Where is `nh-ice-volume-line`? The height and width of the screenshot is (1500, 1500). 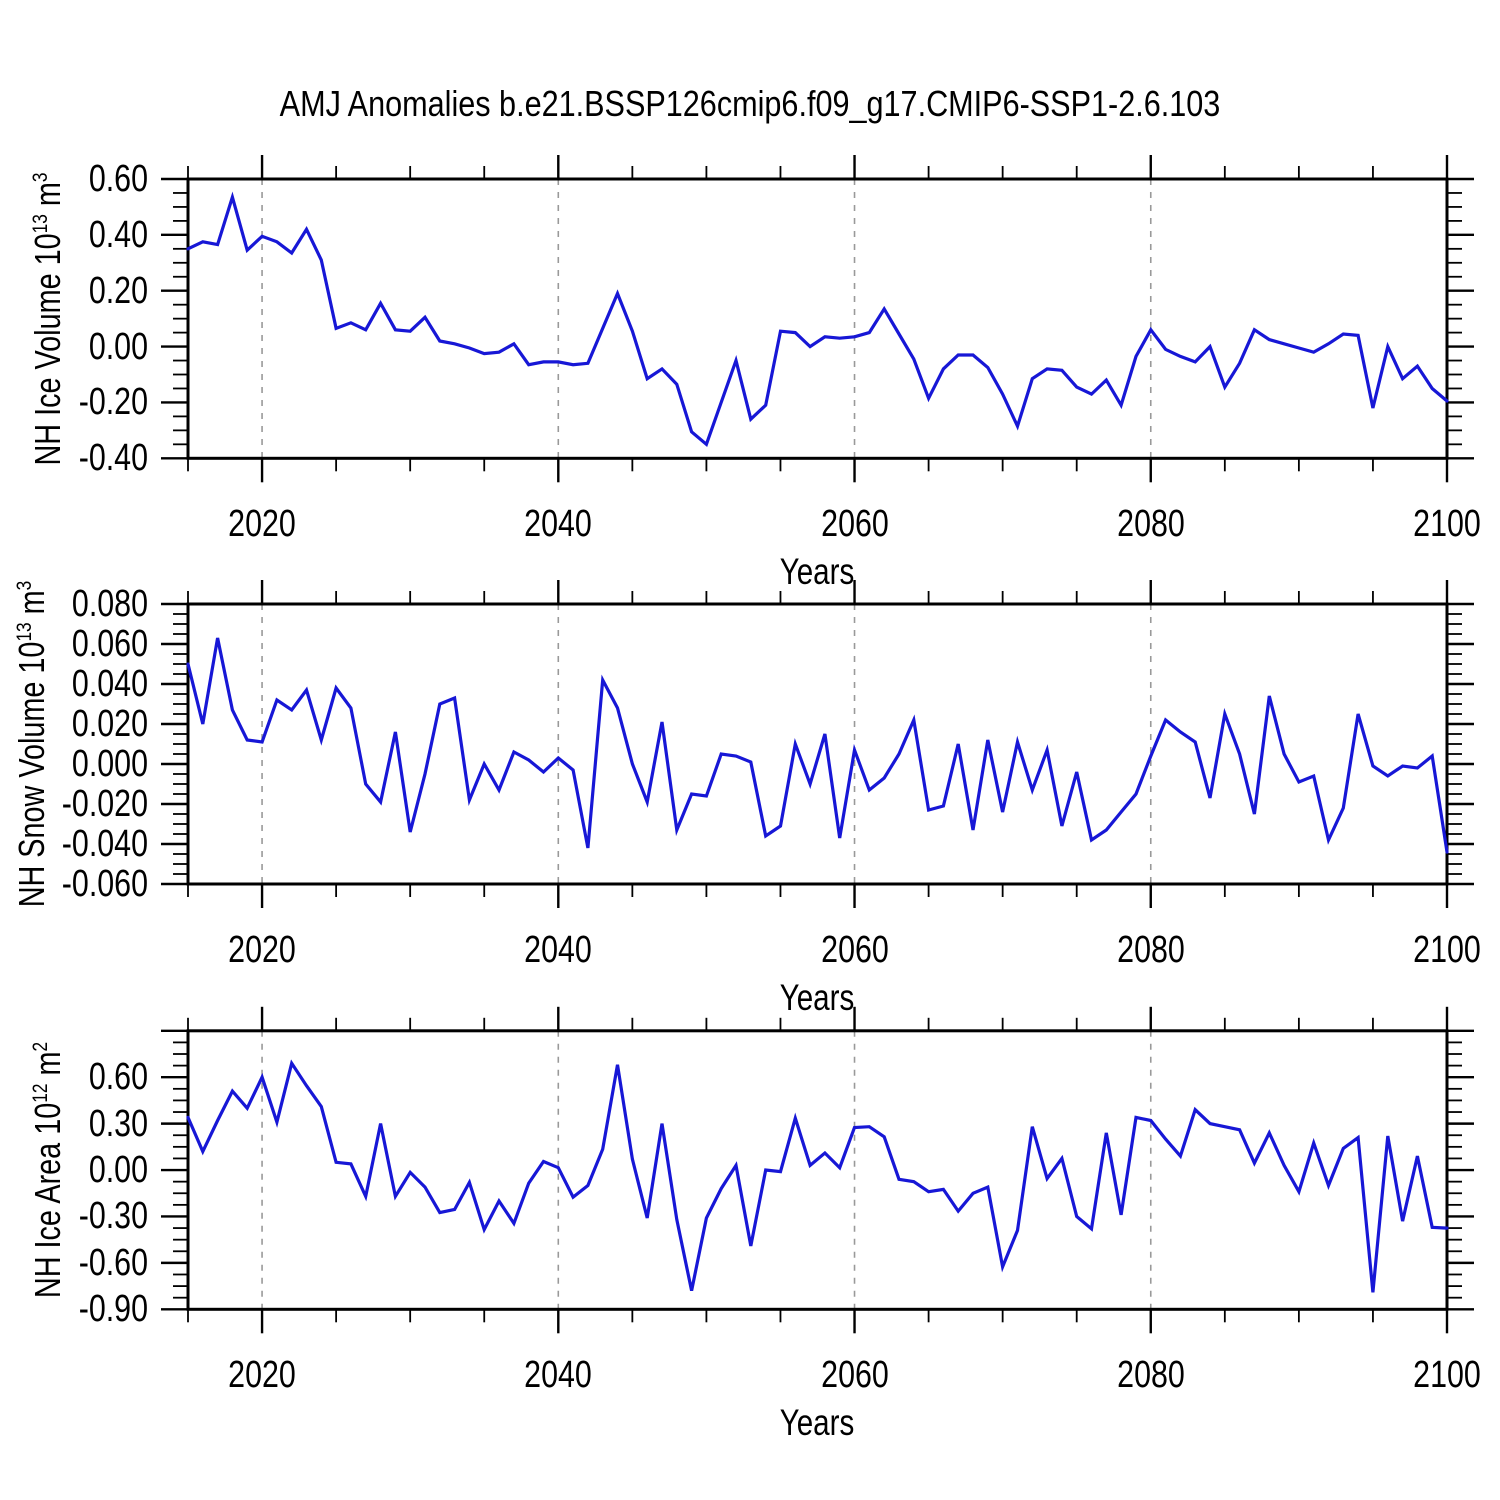 nh-ice-volume-line is located at coordinates (817, 319).